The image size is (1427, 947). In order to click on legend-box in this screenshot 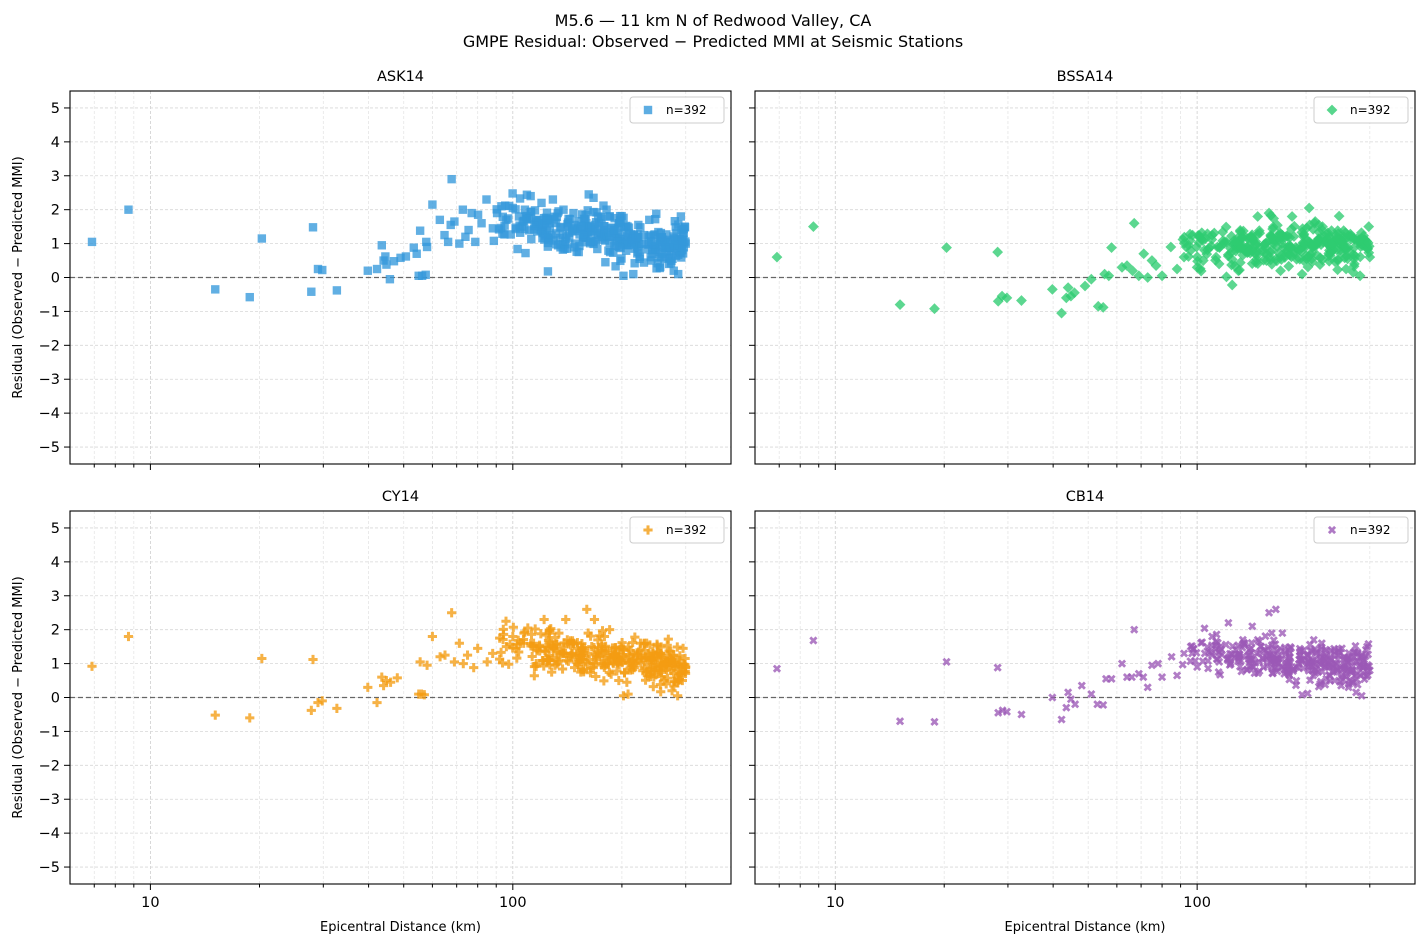, I will do `click(1361, 530)`.